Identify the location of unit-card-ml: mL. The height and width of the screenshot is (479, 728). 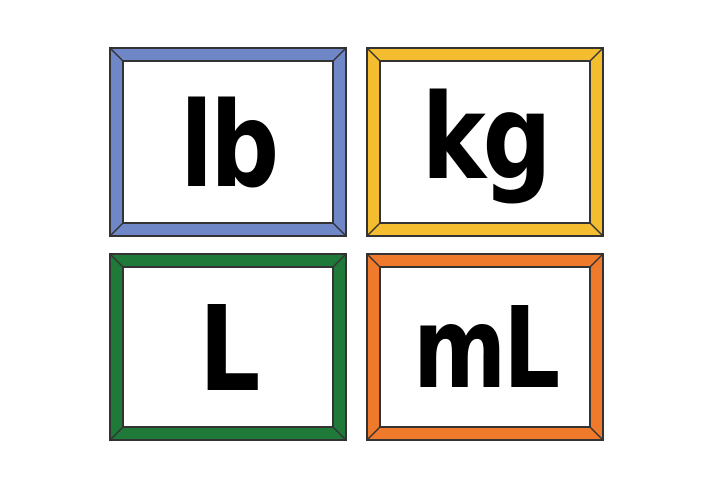
(485, 347).